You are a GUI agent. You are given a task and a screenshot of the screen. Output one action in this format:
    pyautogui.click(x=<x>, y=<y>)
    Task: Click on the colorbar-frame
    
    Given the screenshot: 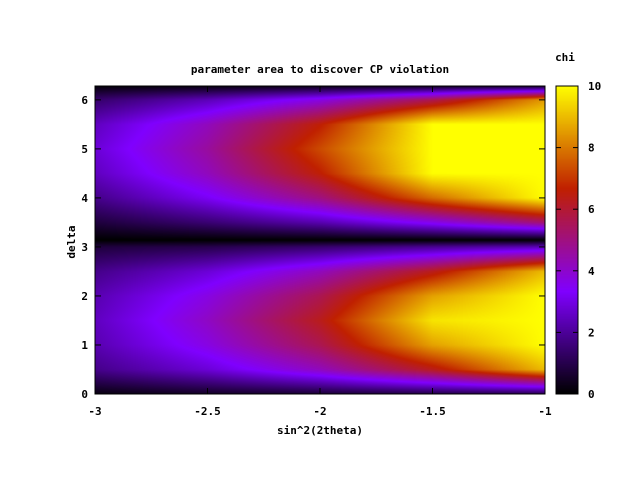 What is the action you would take?
    pyautogui.click(x=567, y=240)
    